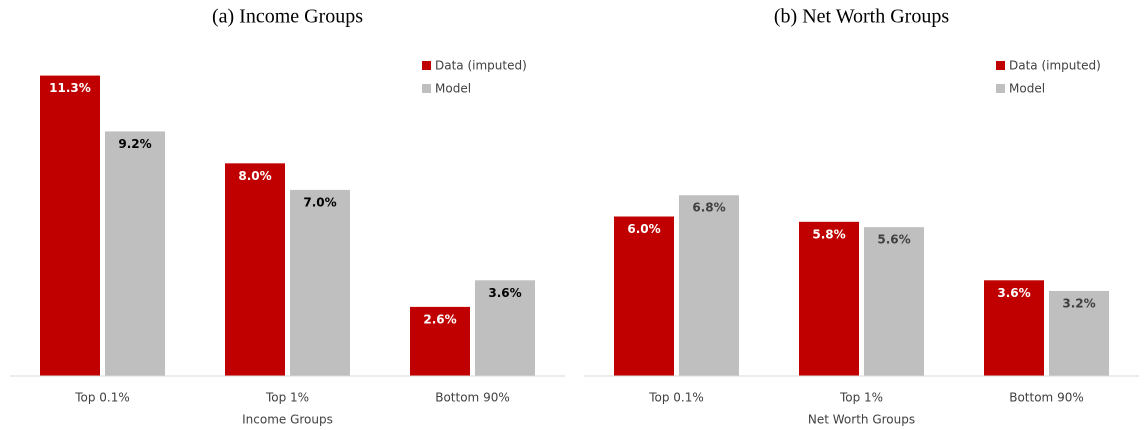 This screenshot has width=1148, height=430. Describe the element at coordinates (254, 176) in the screenshot. I see `data-label: 8.0%` at that location.